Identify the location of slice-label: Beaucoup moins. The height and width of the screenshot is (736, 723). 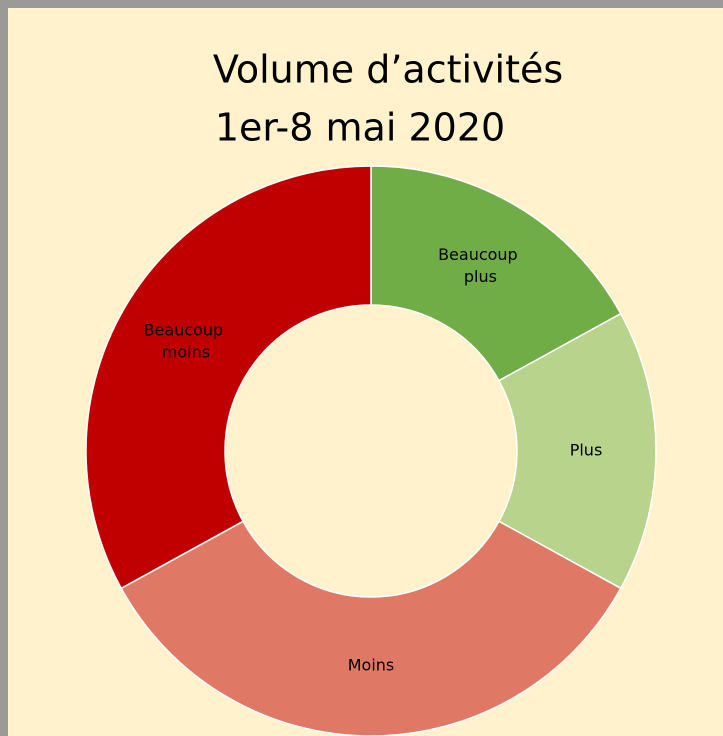
(186, 340).